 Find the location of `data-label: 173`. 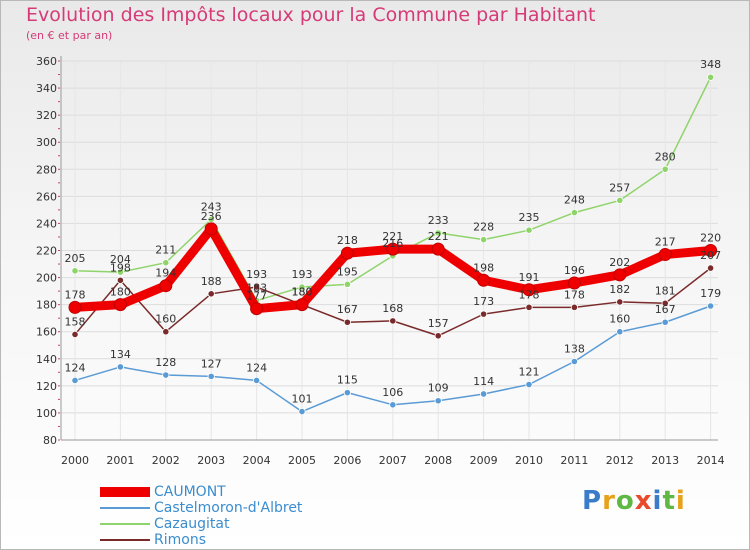

data-label: 173 is located at coordinates (483, 301).